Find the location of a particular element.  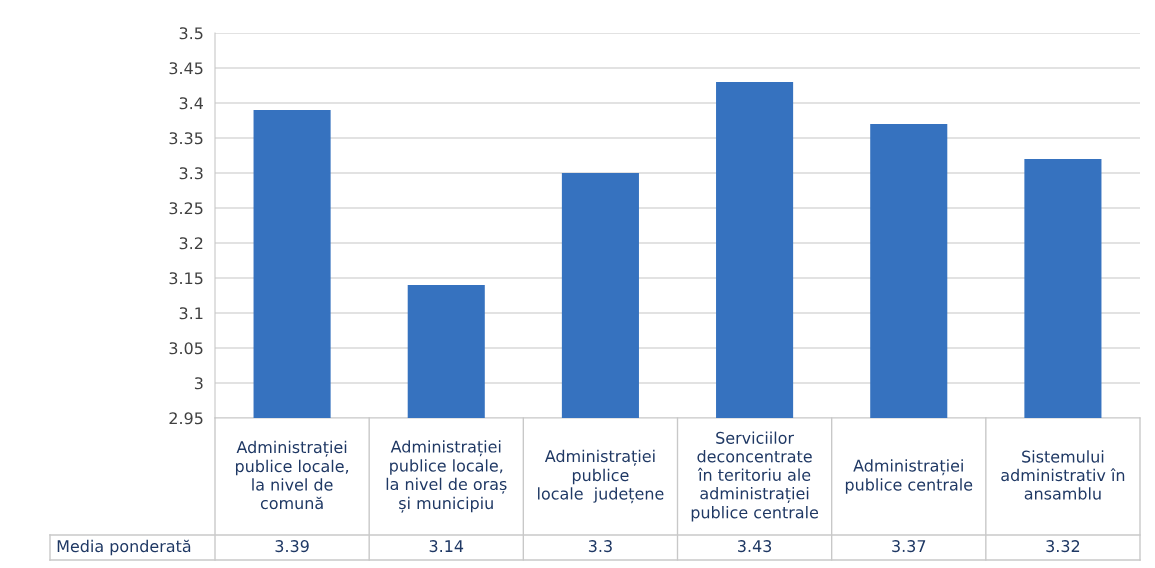

text: Media ponderată is located at coordinates (124, 547).